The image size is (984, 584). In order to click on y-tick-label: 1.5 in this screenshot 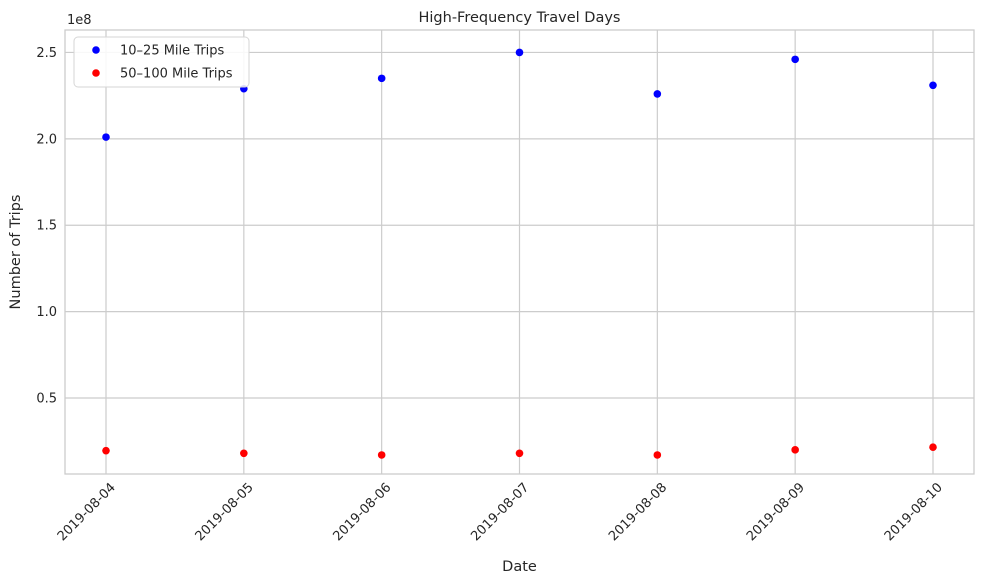, I will do `click(46, 226)`.